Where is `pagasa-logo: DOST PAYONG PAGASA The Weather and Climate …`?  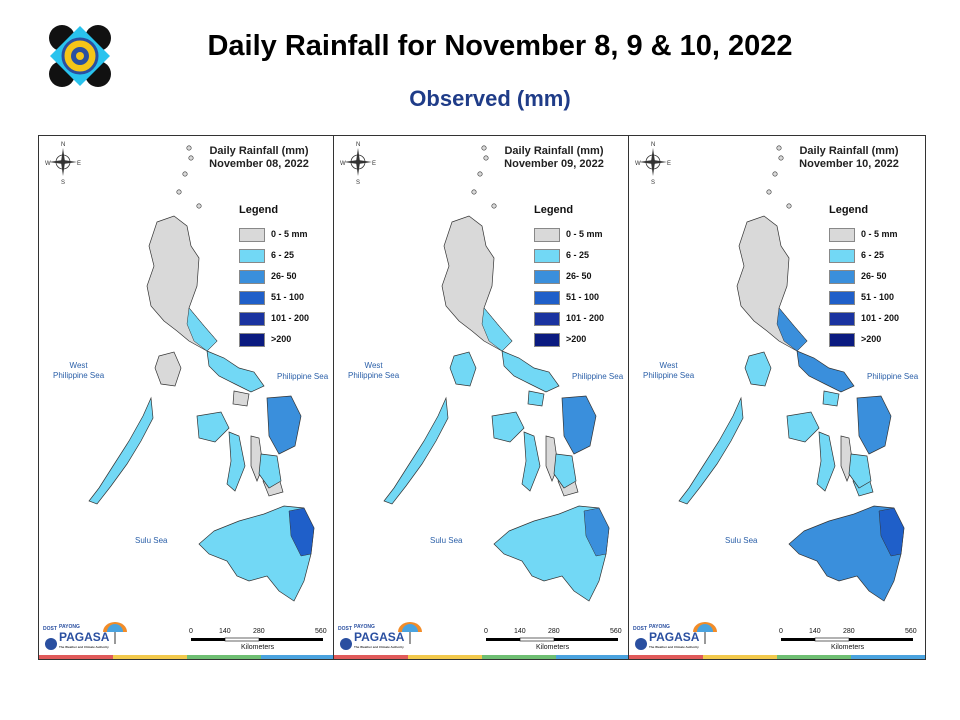 pagasa-logo: DOST PAYONG PAGASA The Weather and Climate … is located at coordinates (676, 634).